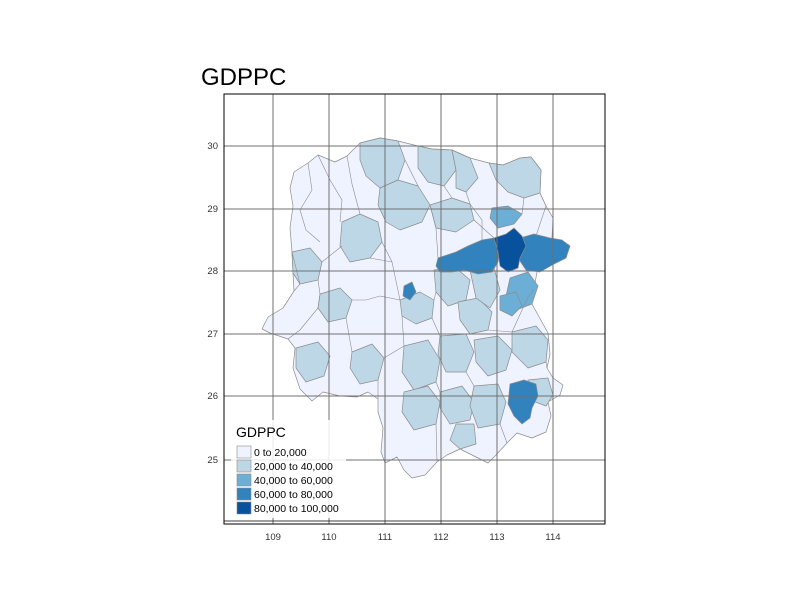 Image resolution: width=800 pixels, height=600 pixels. What do you see at coordinates (296, 509) in the screenshot?
I see `legend-label: 80,000 to 100,000` at bounding box center [296, 509].